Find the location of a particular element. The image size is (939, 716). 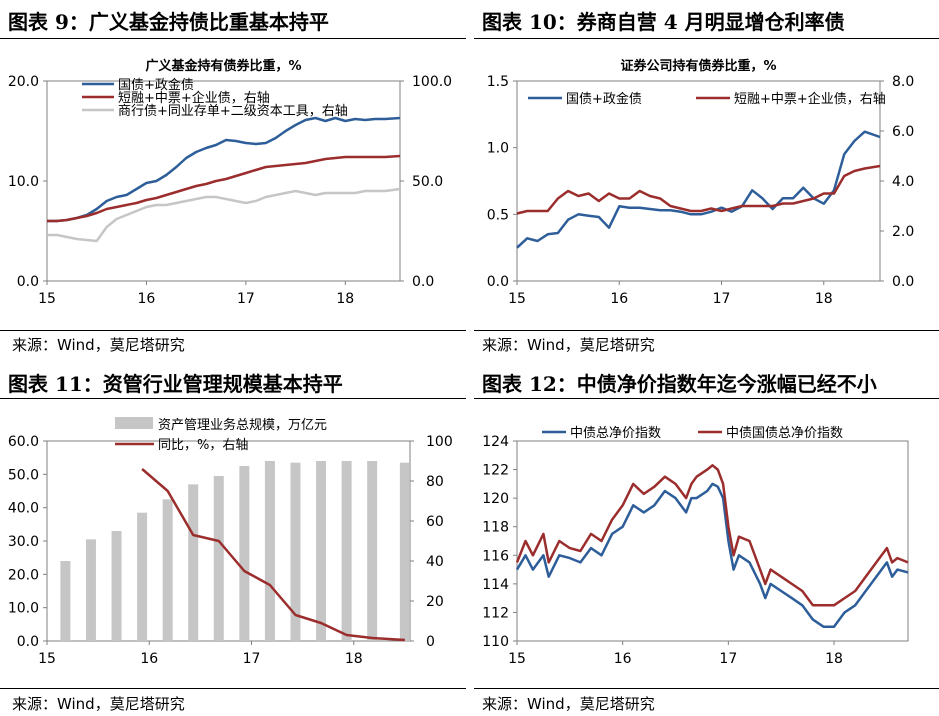

y-tick-label: 110 is located at coordinates (495, 642).